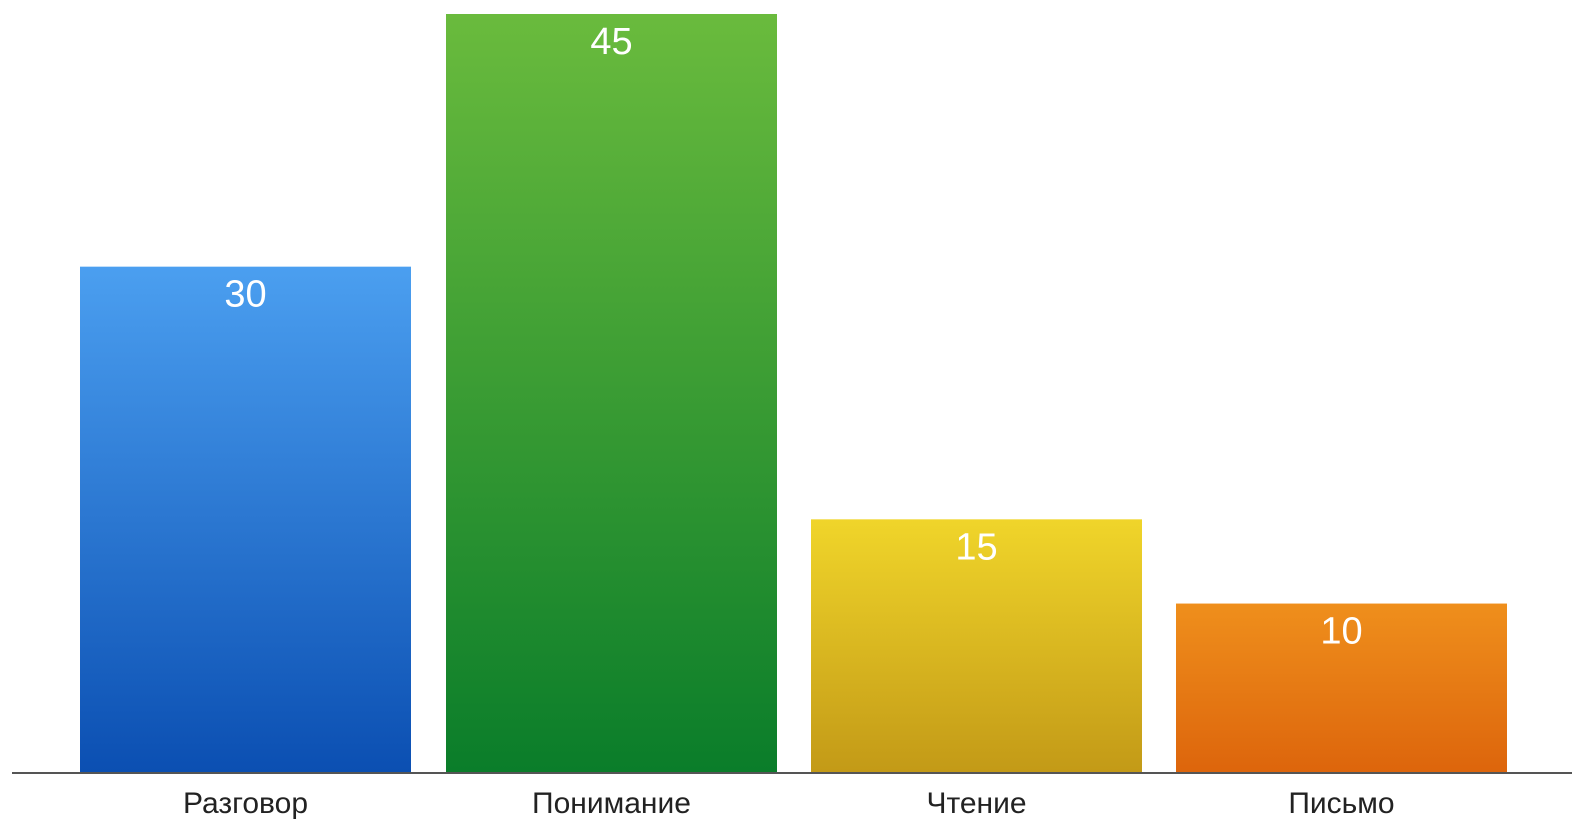 Image resolution: width=1572 pixels, height=830 pixels. What do you see at coordinates (245, 295) in the screenshot?
I see `data-label-1: 30` at bounding box center [245, 295].